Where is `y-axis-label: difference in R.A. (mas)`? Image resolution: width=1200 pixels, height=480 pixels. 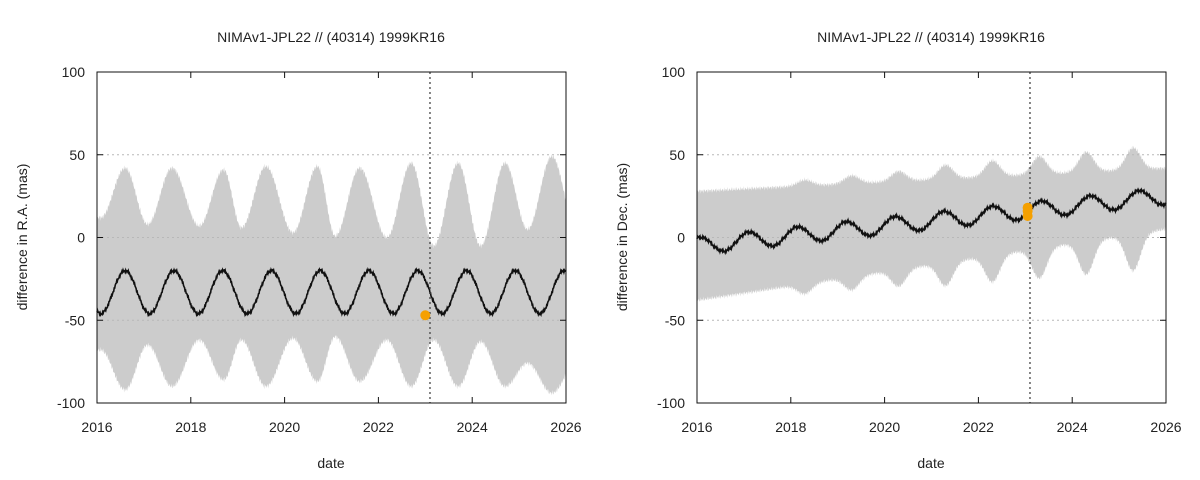
y-axis-label: difference in R.A. (mas) is located at coordinates (22, 237).